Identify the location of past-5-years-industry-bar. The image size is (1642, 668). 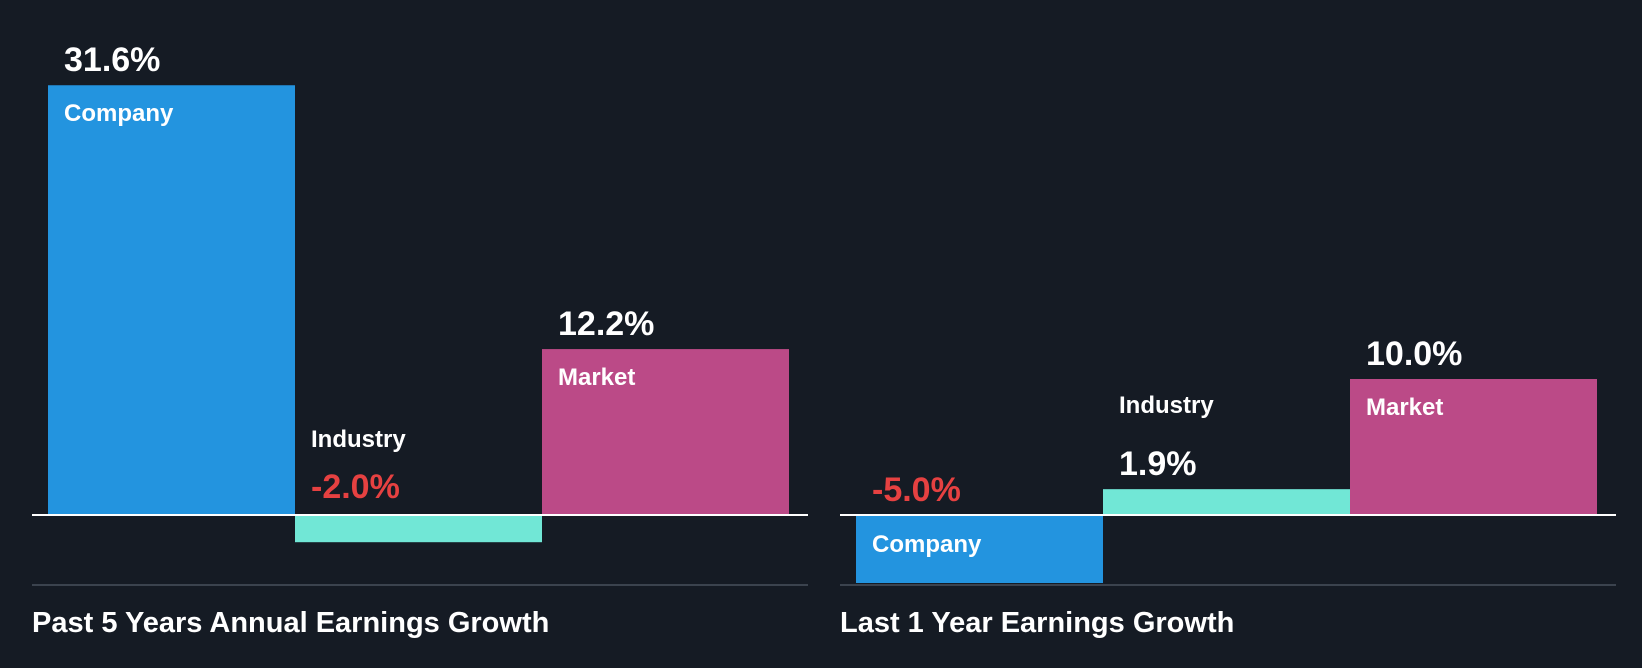
(418, 529).